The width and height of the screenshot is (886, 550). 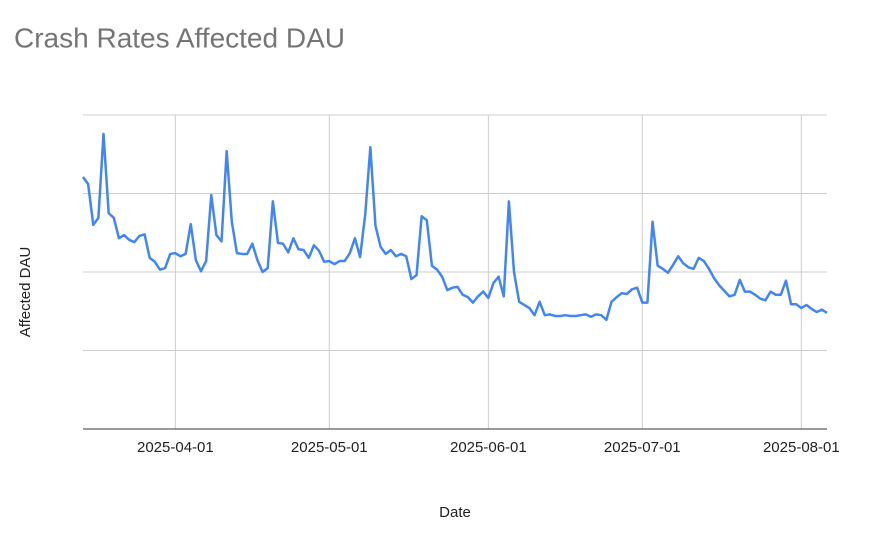 I want to click on x-axis-label: Date, so click(x=455, y=512).